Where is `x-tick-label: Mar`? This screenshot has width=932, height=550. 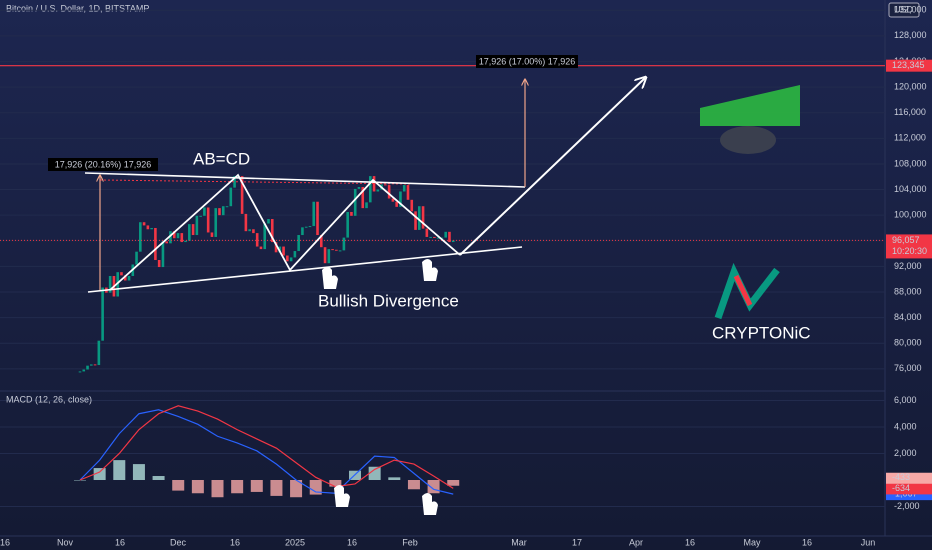
x-tick-label: Mar is located at coordinates (519, 542).